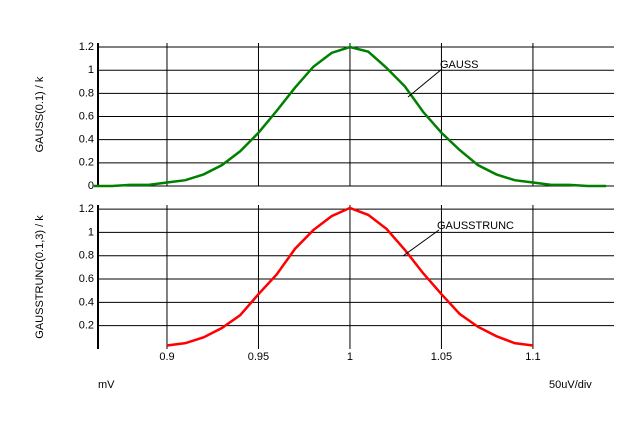 The image size is (636, 423). What do you see at coordinates (40, 277) in the screenshot?
I see `y-axis-label: GAUSSTRUNC(0.1,3) / k` at bounding box center [40, 277].